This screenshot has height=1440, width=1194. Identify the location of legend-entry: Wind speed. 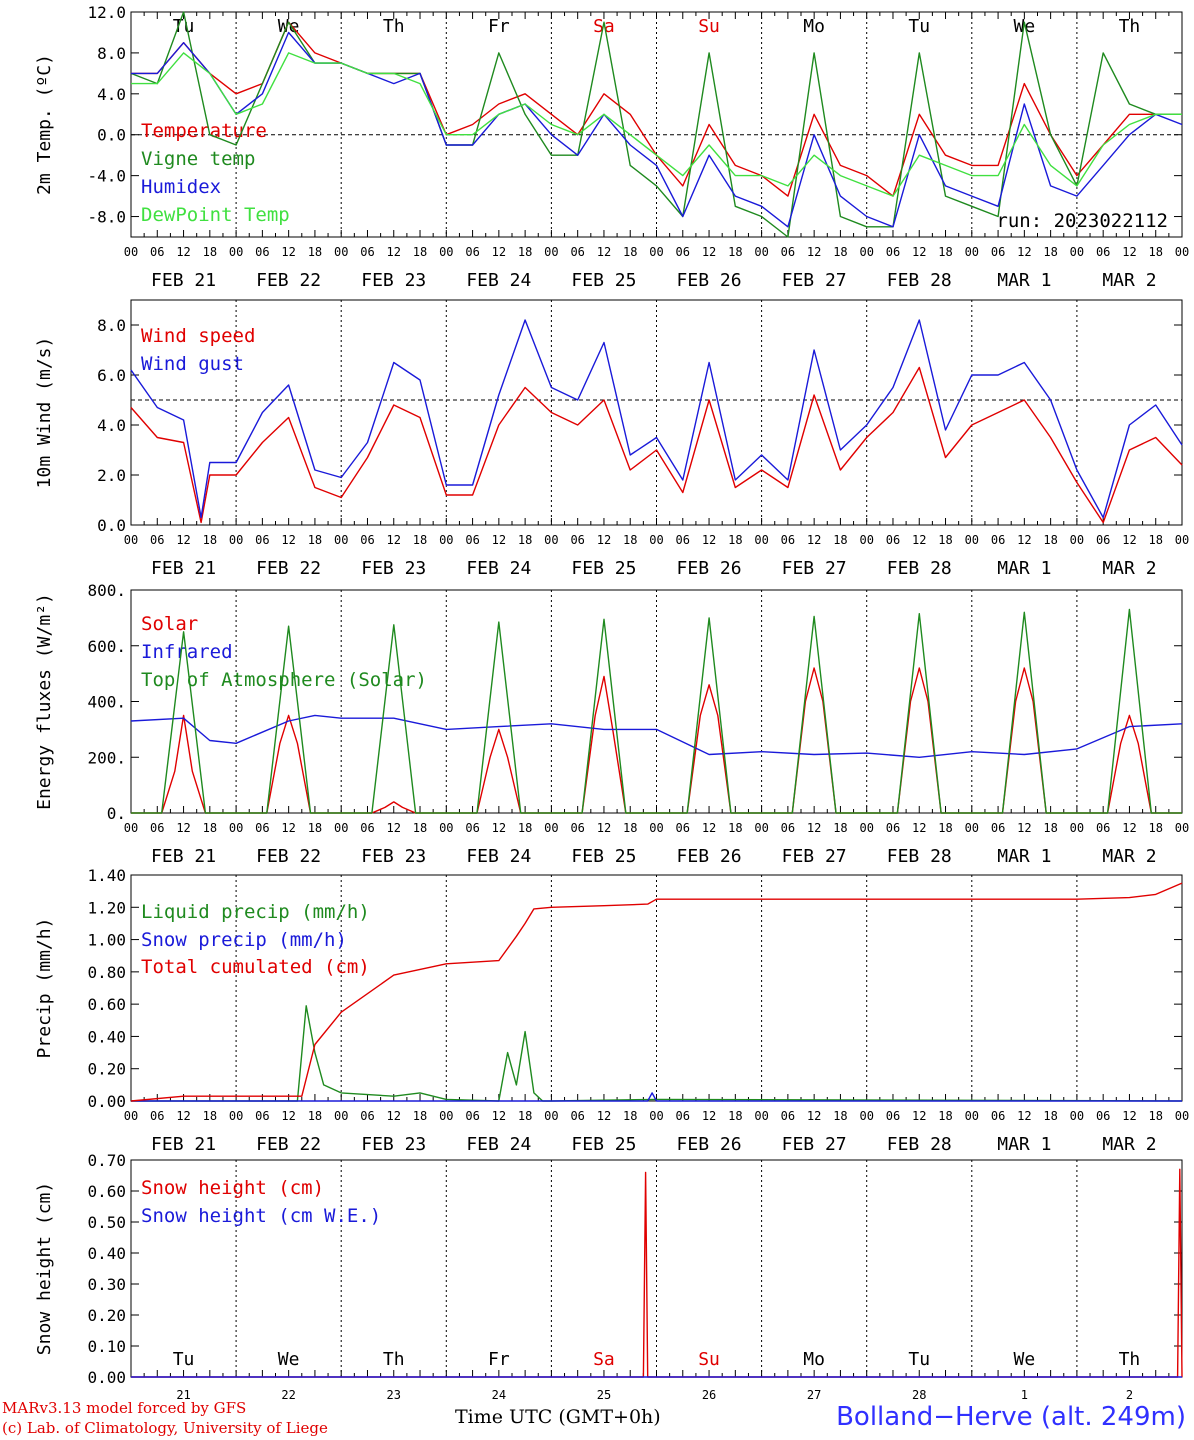
(198, 336).